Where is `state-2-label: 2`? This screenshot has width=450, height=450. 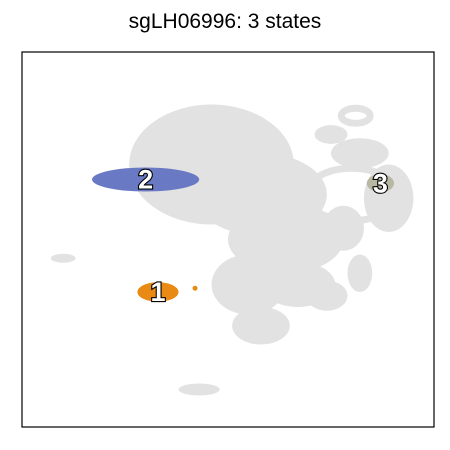 state-2-label: 2 is located at coordinates (145, 180).